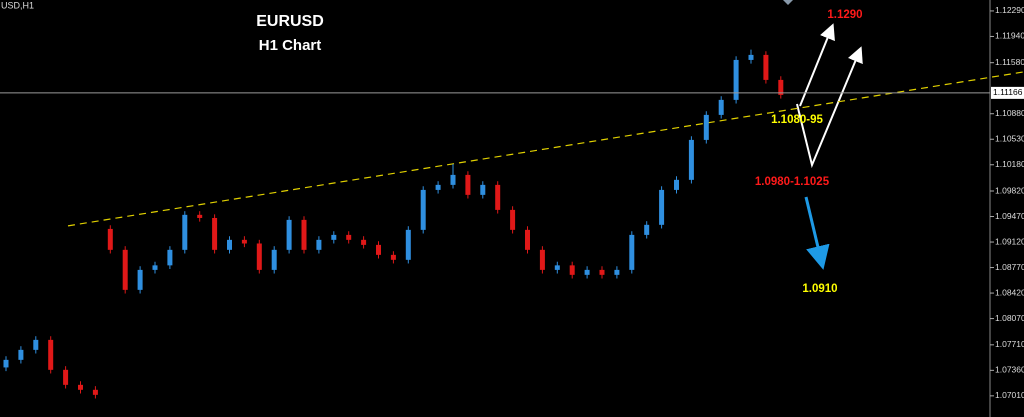 Image resolution: width=1024 pixels, height=417 pixels. What do you see at coordinates (1009, 62) in the screenshot?
I see `y-tick-label: 1.11580` at bounding box center [1009, 62].